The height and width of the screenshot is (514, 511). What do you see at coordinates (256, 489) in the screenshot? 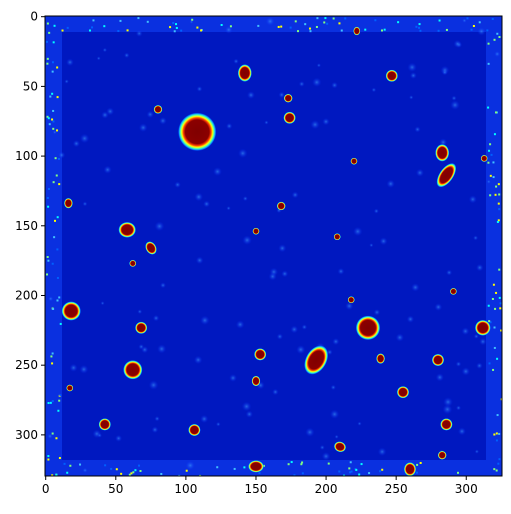
I see `x-tick-label: 150` at bounding box center [256, 489].